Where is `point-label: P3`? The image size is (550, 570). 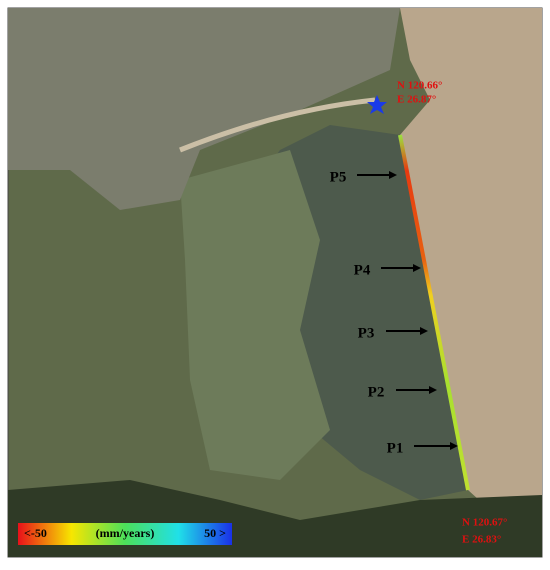 point-label: P3 is located at coordinates (366, 333).